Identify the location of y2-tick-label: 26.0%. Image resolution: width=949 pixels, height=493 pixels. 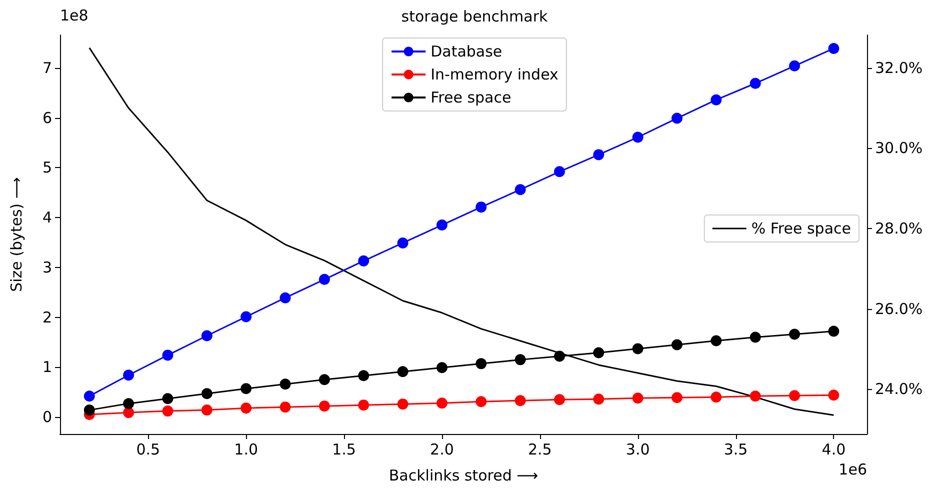
(899, 309).